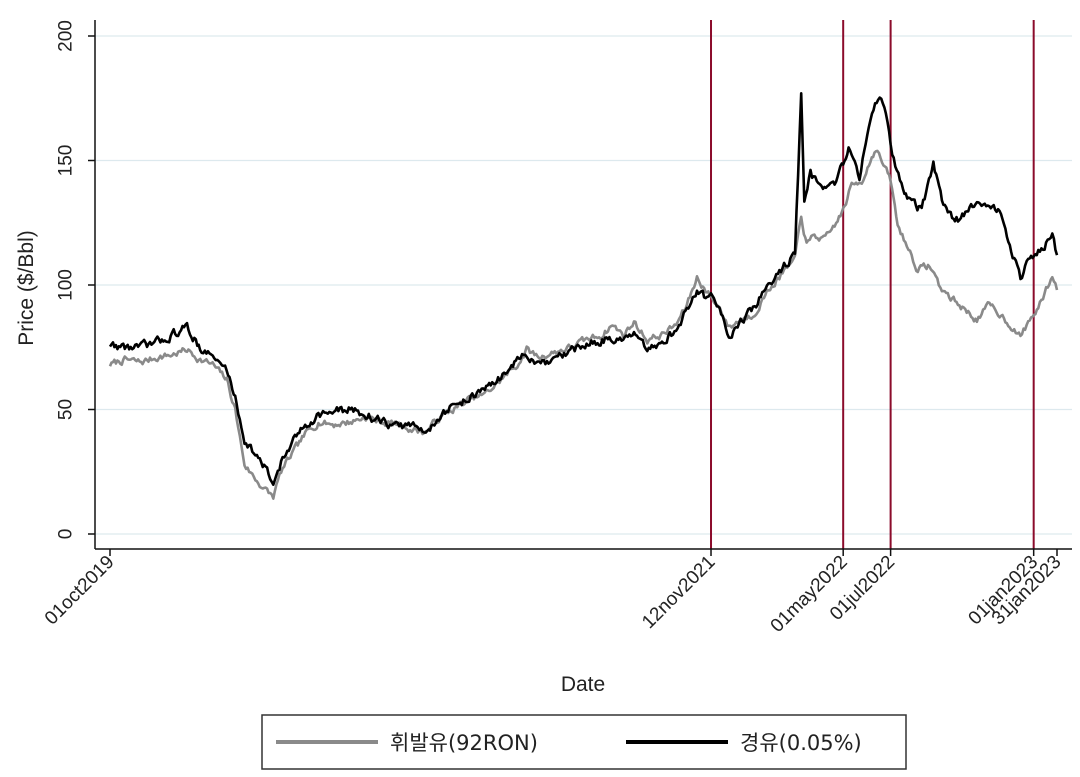 Image resolution: width=1080 pixels, height=777 pixels. I want to click on x-tick-label: 12nov2021, so click(678, 592).